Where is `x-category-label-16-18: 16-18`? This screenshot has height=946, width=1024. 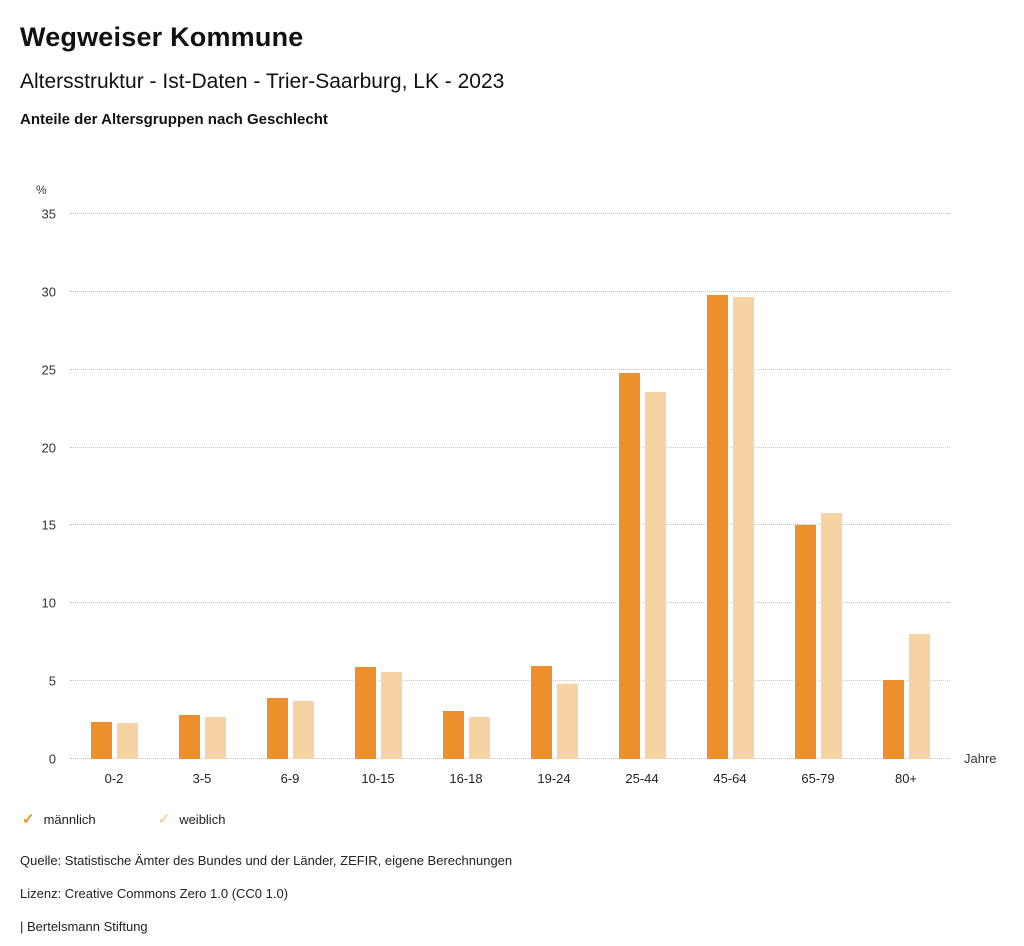 x-category-label-16-18: 16-18 is located at coordinates (466, 778).